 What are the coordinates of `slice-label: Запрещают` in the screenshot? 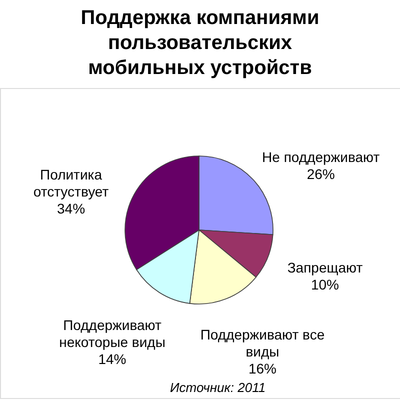 It's located at (325, 268).